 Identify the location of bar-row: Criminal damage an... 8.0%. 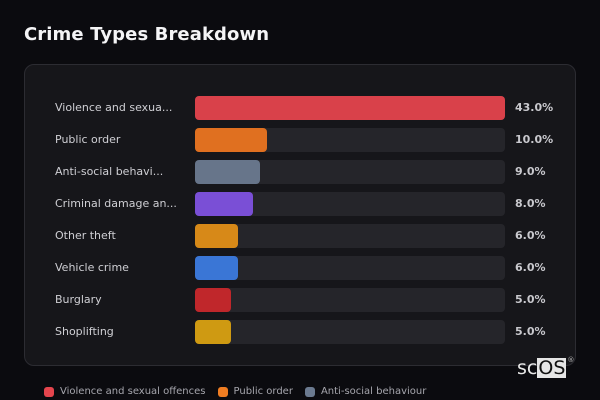
(300, 204).